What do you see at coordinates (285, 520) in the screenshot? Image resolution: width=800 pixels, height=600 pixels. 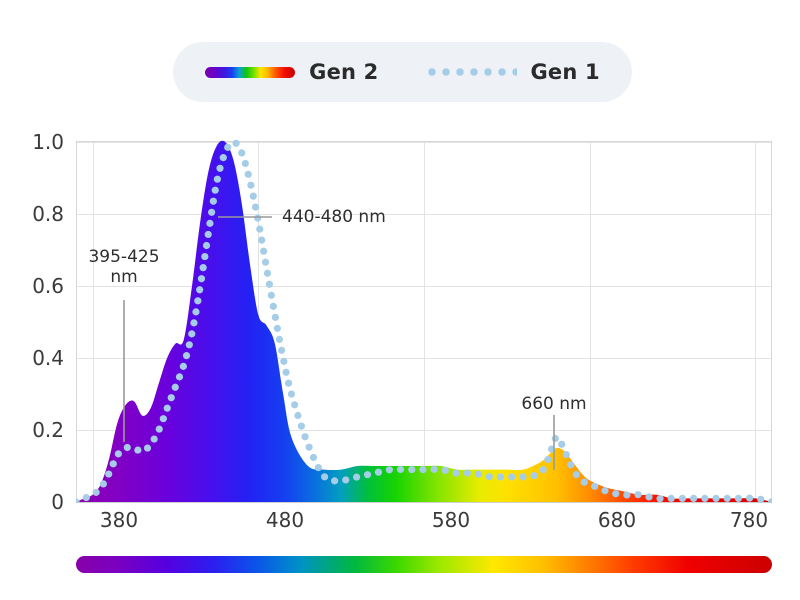 I see `x-tick-480: 480` at bounding box center [285, 520].